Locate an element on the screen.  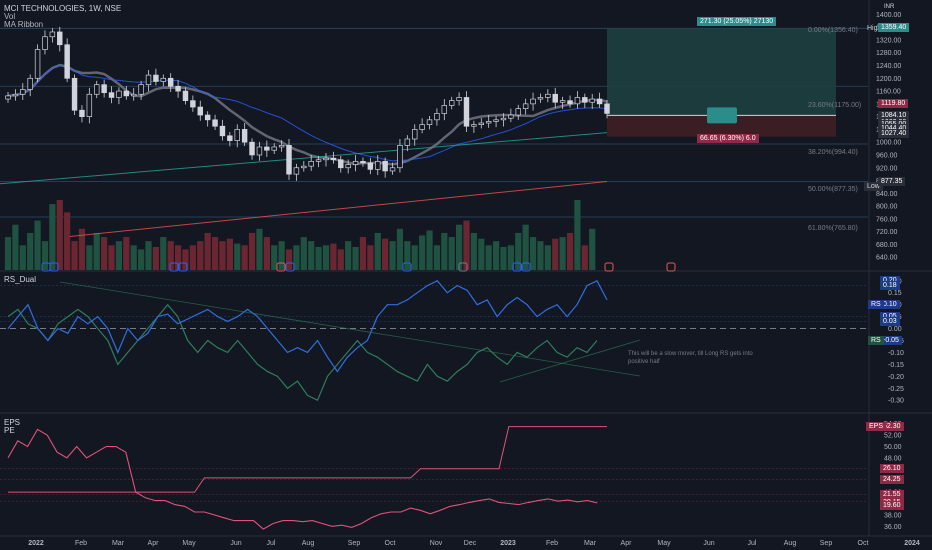
rs-trendline-down is located at coordinates (350, 329).